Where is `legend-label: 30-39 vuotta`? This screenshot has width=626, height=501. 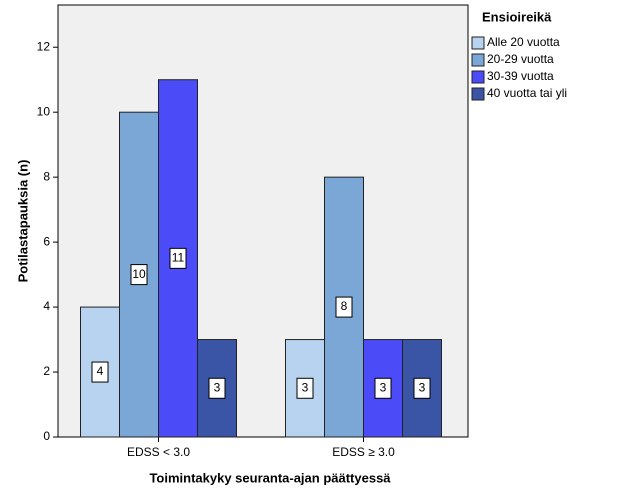 legend-label: 30-39 vuotta is located at coordinates (520, 76).